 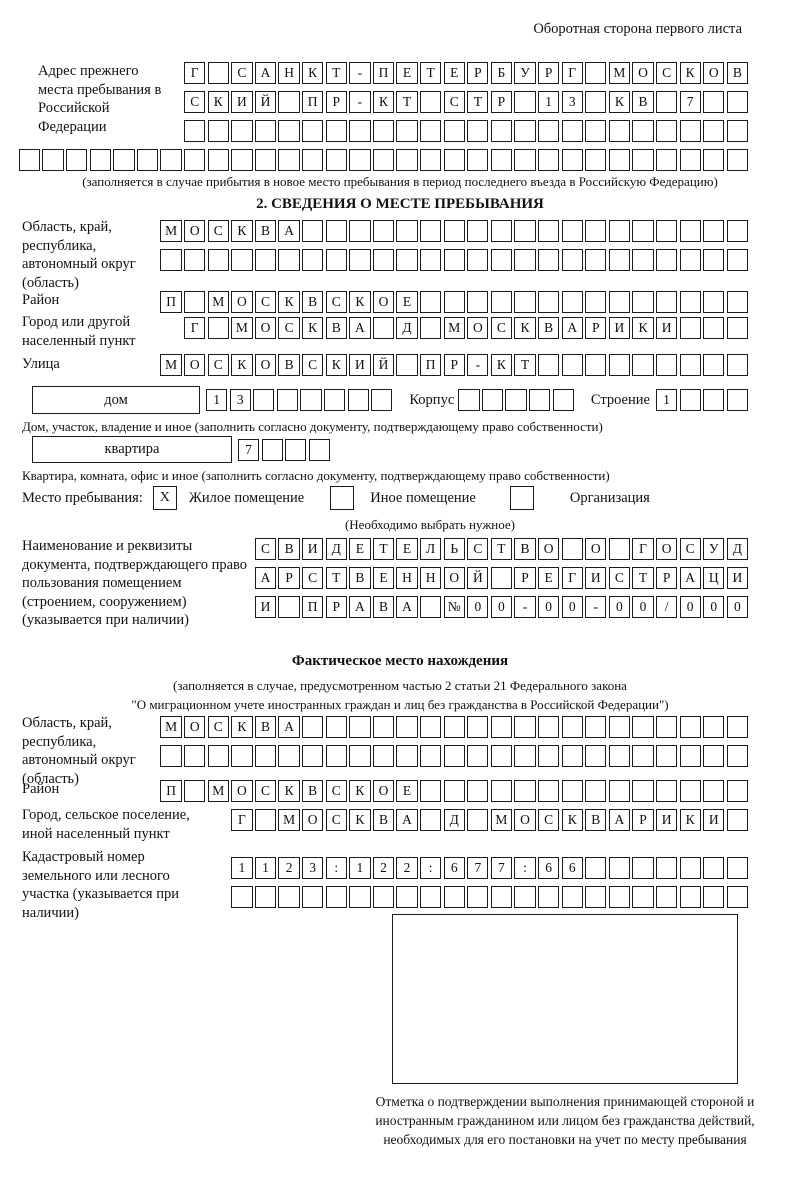 I want to click on char-cell: Б, so click(x=501, y=73).